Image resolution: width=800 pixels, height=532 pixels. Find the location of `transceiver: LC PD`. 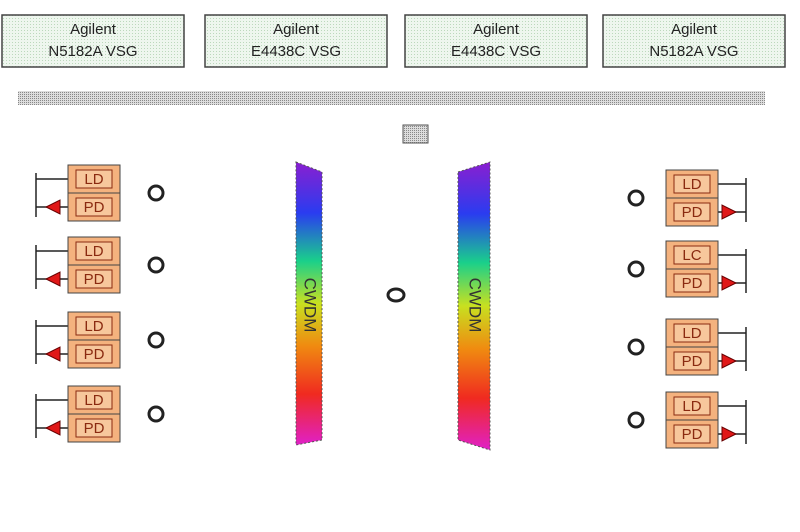

transceiver: LC PD is located at coordinates (687, 269).